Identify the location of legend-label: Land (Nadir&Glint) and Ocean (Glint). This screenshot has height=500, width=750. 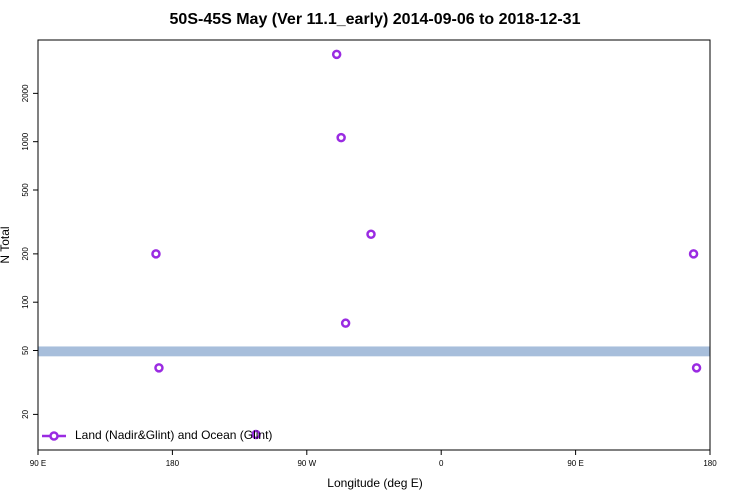
(173, 435).